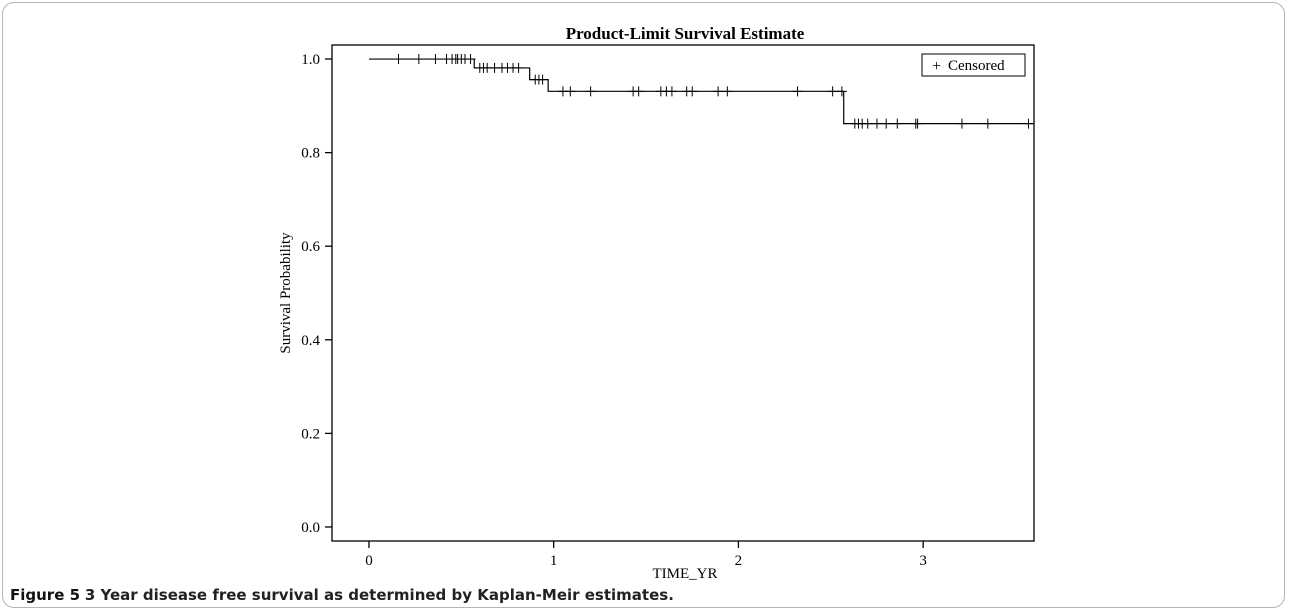 The image size is (1289, 612). I want to click on y-tick-label: 0.2, so click(310, 434).